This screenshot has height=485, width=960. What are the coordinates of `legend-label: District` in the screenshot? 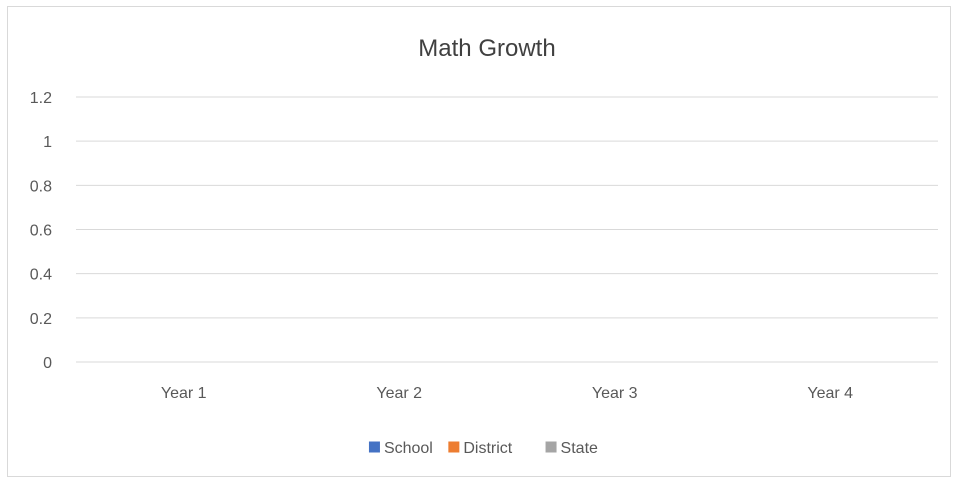 It's located at (487, 448).